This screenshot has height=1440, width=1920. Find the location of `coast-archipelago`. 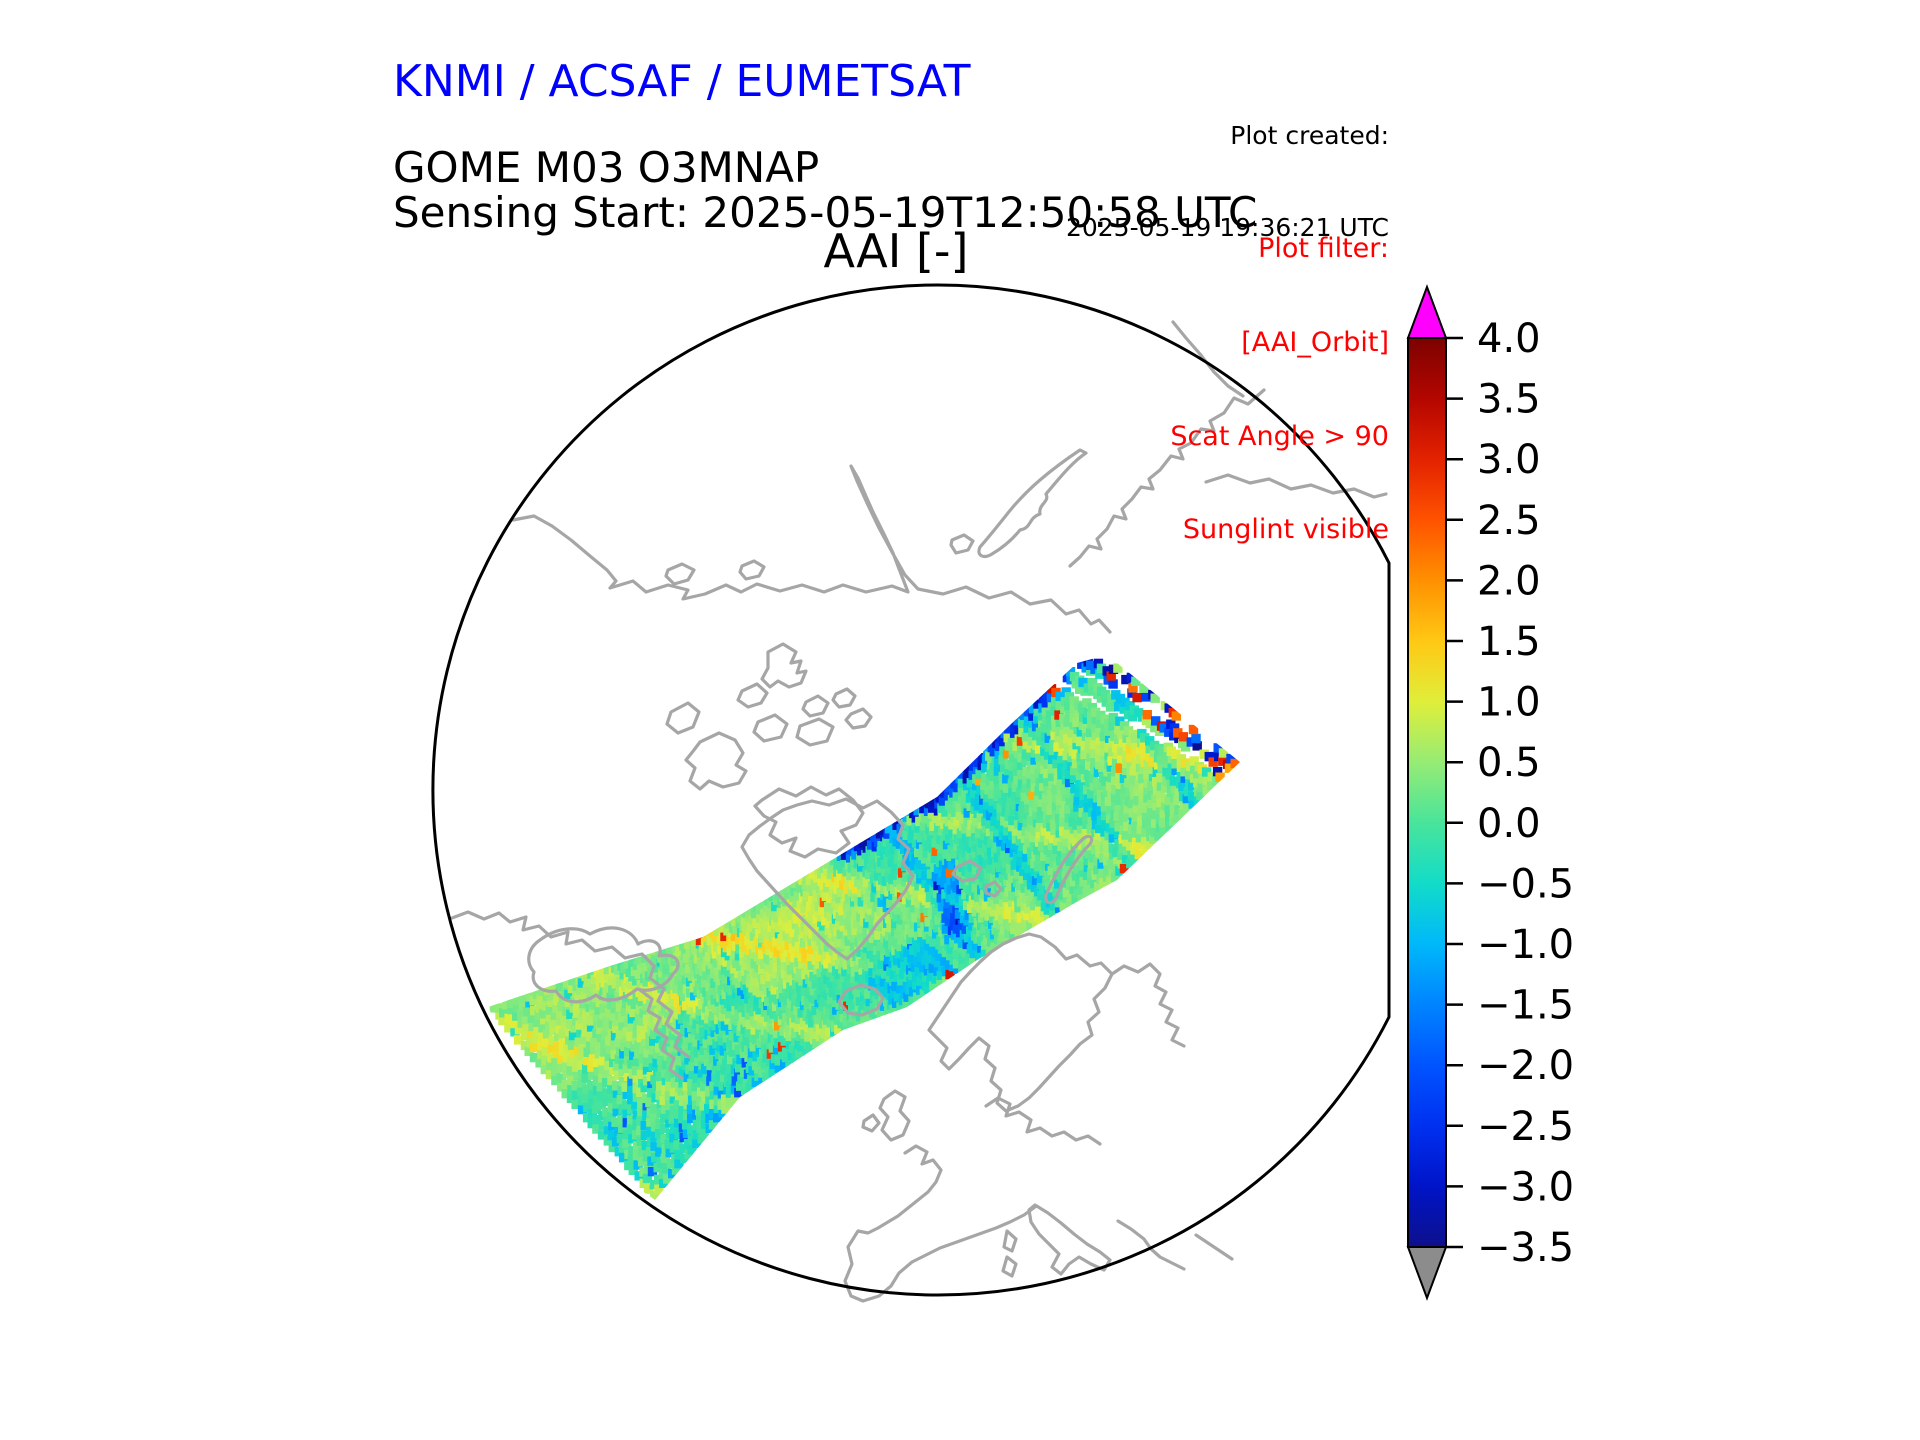

coast-archipelago is located at coordinates (769, 716).